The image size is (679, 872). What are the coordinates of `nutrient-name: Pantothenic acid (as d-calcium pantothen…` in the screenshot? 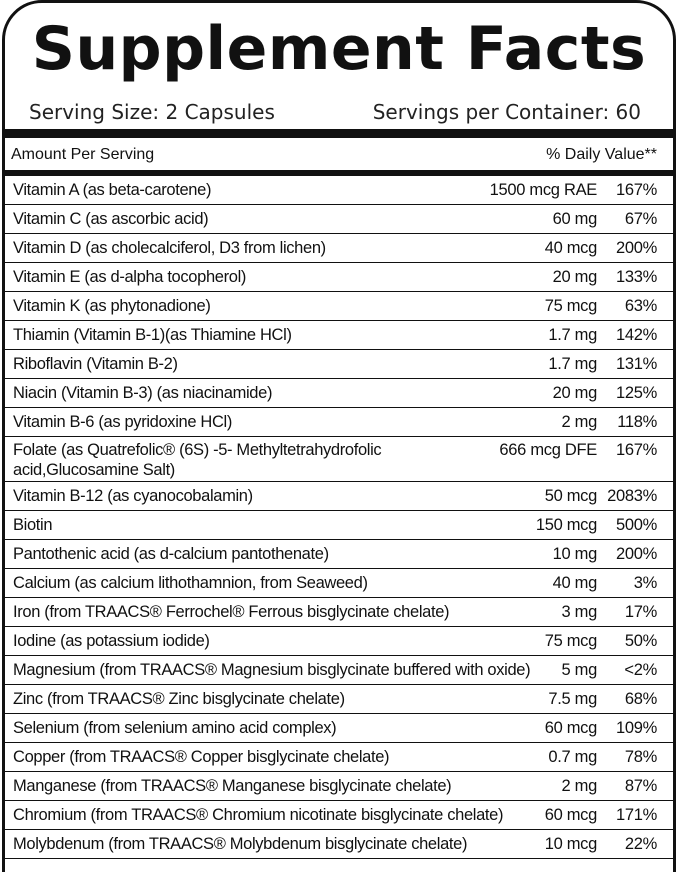 It's located at (171, 554).